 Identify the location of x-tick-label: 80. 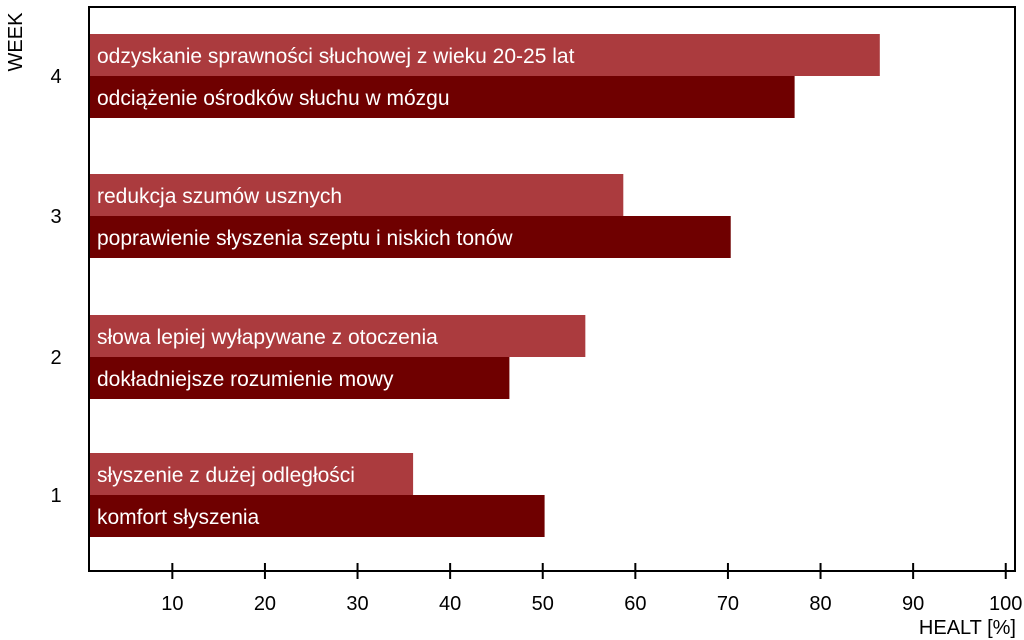
(820, 604).